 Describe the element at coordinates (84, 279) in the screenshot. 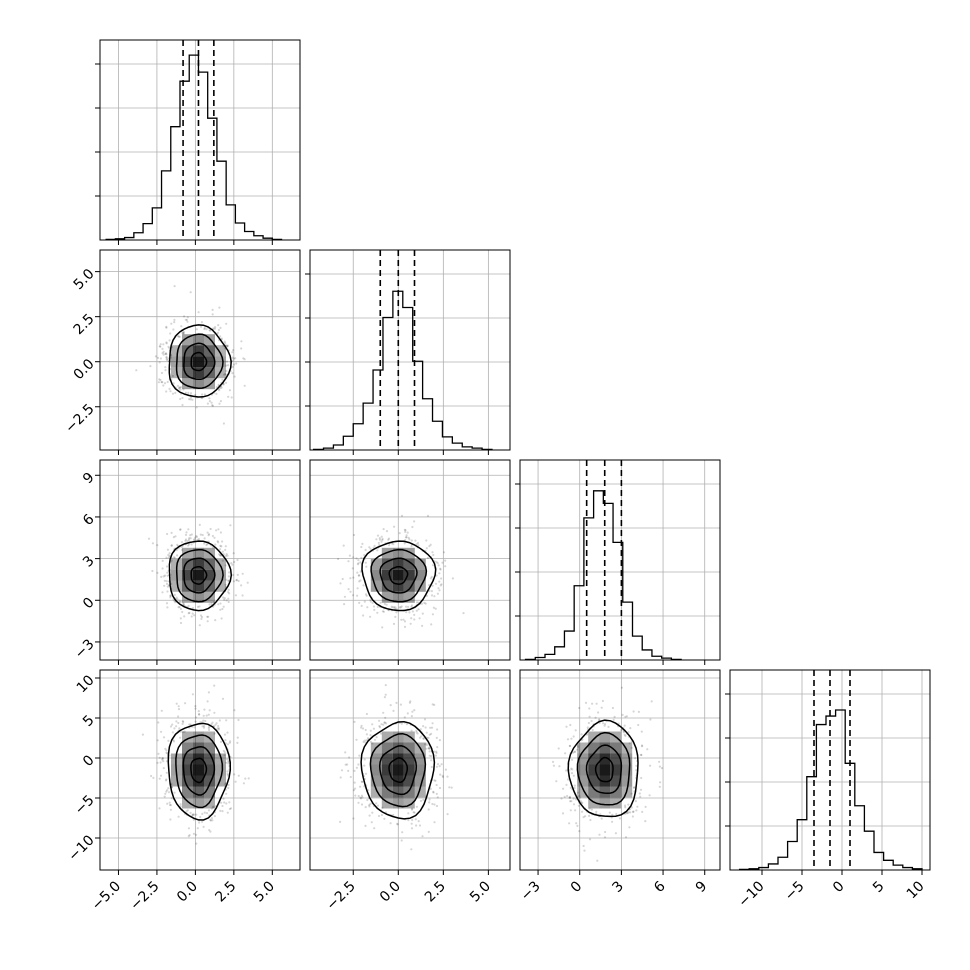

I see `y-tick-label: 5.0` at that location.